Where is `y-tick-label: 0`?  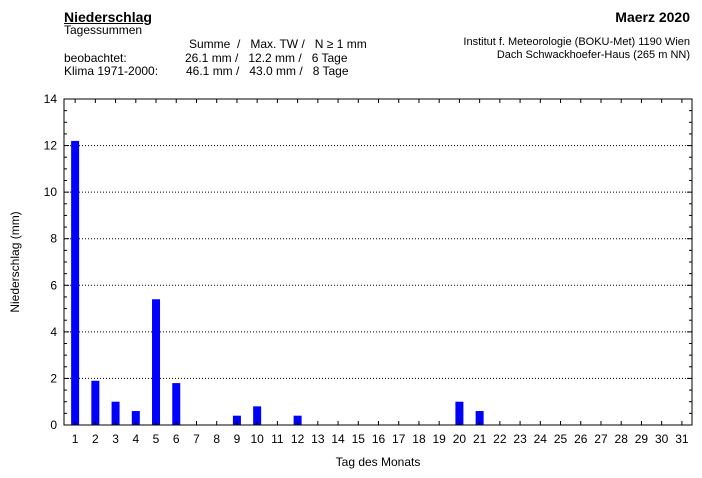
y-tick-label: 0 is located at coordinates (53, 425).